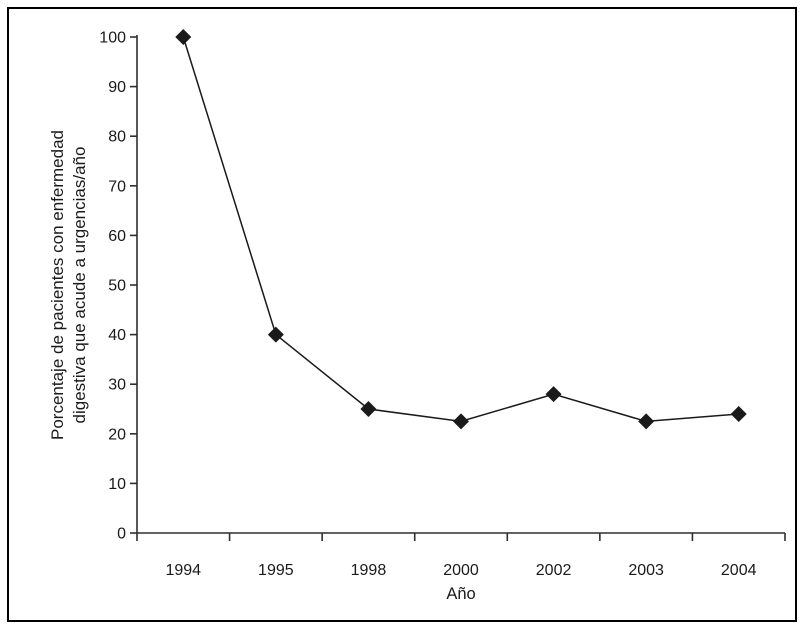 The height and width of the screenshot is (629, 804). Describe the element at coordinates (554, 570) in the screenshot. I see `x-tick-label: 2002` at that location.